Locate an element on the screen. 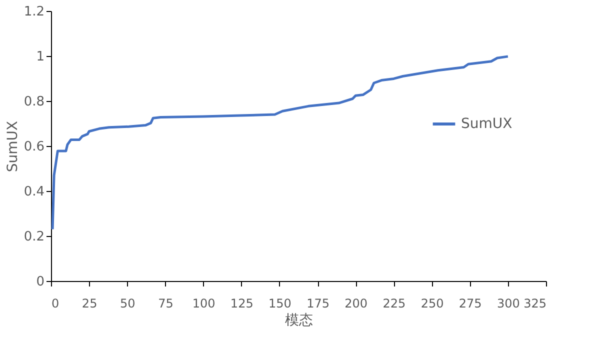 This screenshot has height=363, width=602. y-tick-label: 0.4 is located at coordinates (34, 192).